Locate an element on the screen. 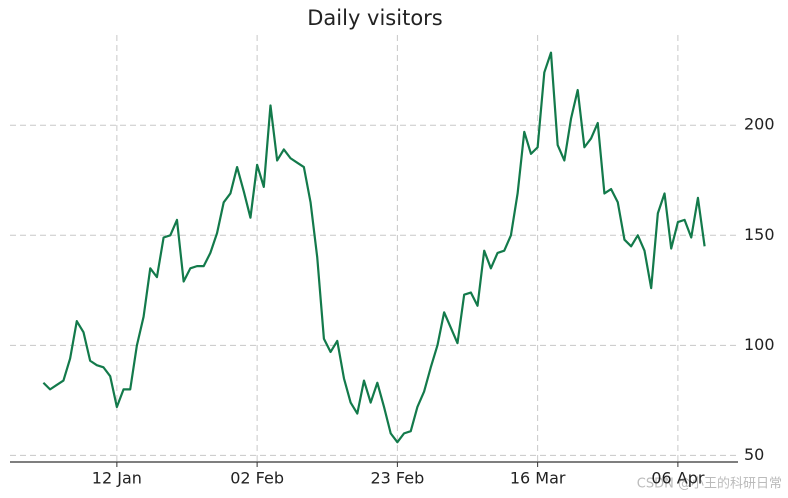 This screenshot has width=788, height=498. chart-title: Daily visitors is located at coordinates (375, 18).